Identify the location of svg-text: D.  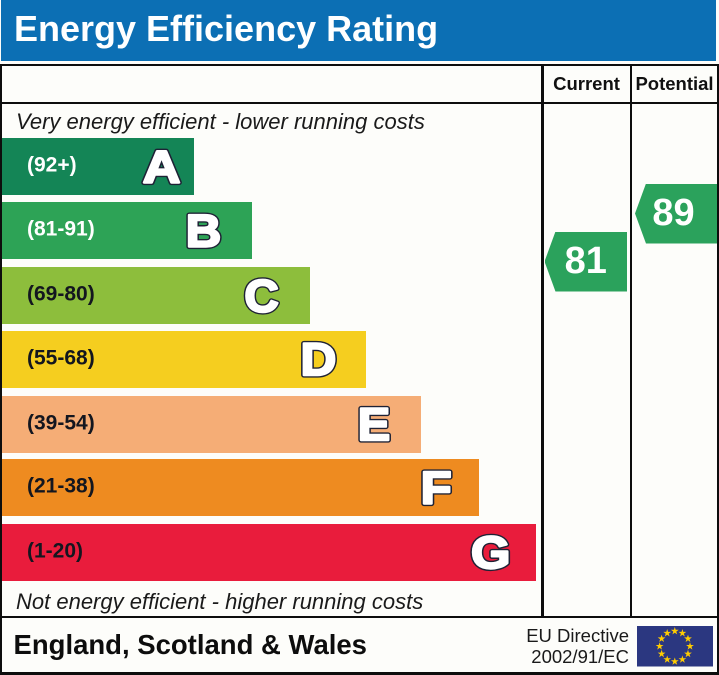
(319, 359).